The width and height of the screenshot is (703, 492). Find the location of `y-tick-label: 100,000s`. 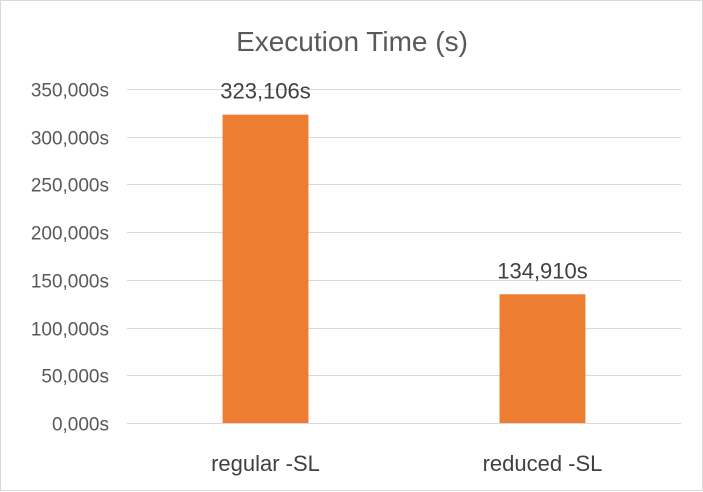

y-tick-label: 100,000s is located at coordinates (70, 330).